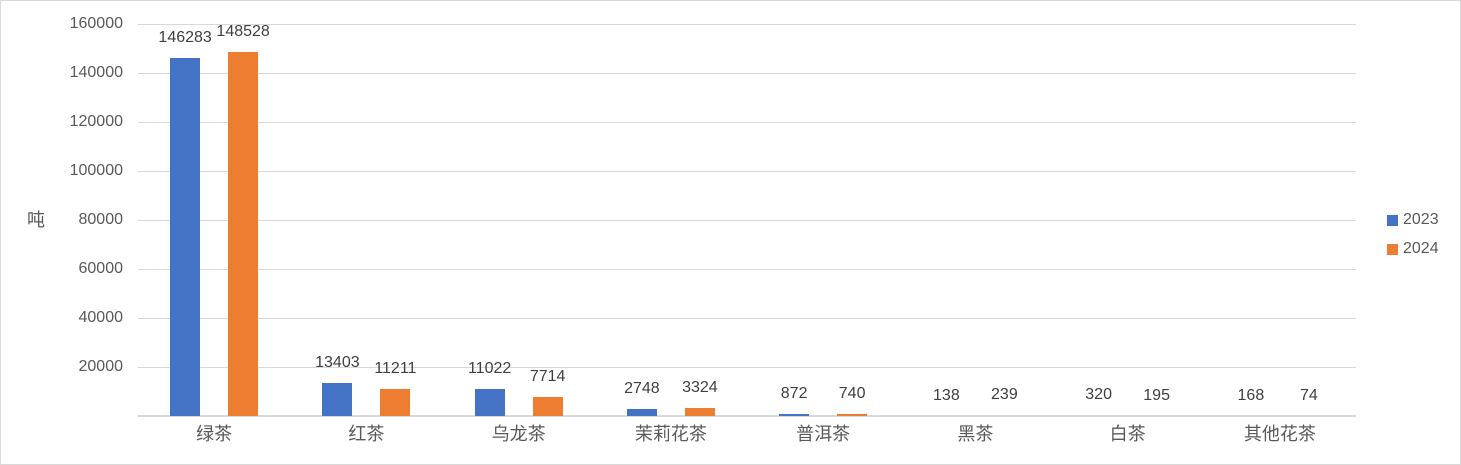  I want to click on data-label-2024-其他花茶: 74, so click(1308, 395).